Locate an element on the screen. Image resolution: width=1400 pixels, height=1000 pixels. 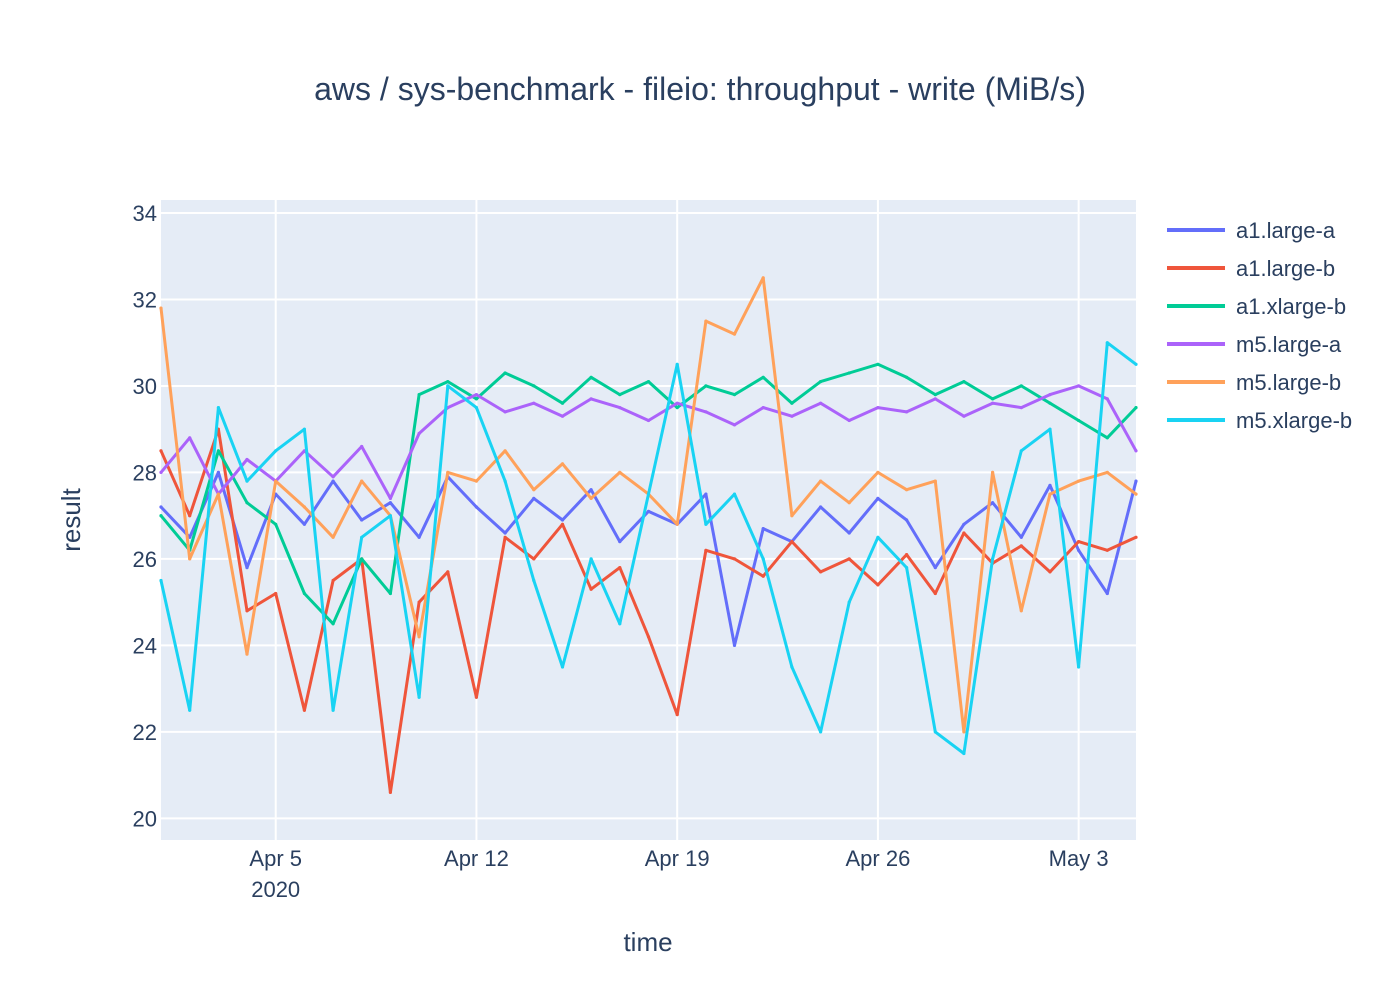
x-tick-label: Apr 12 is located at coordinates (476, 858).